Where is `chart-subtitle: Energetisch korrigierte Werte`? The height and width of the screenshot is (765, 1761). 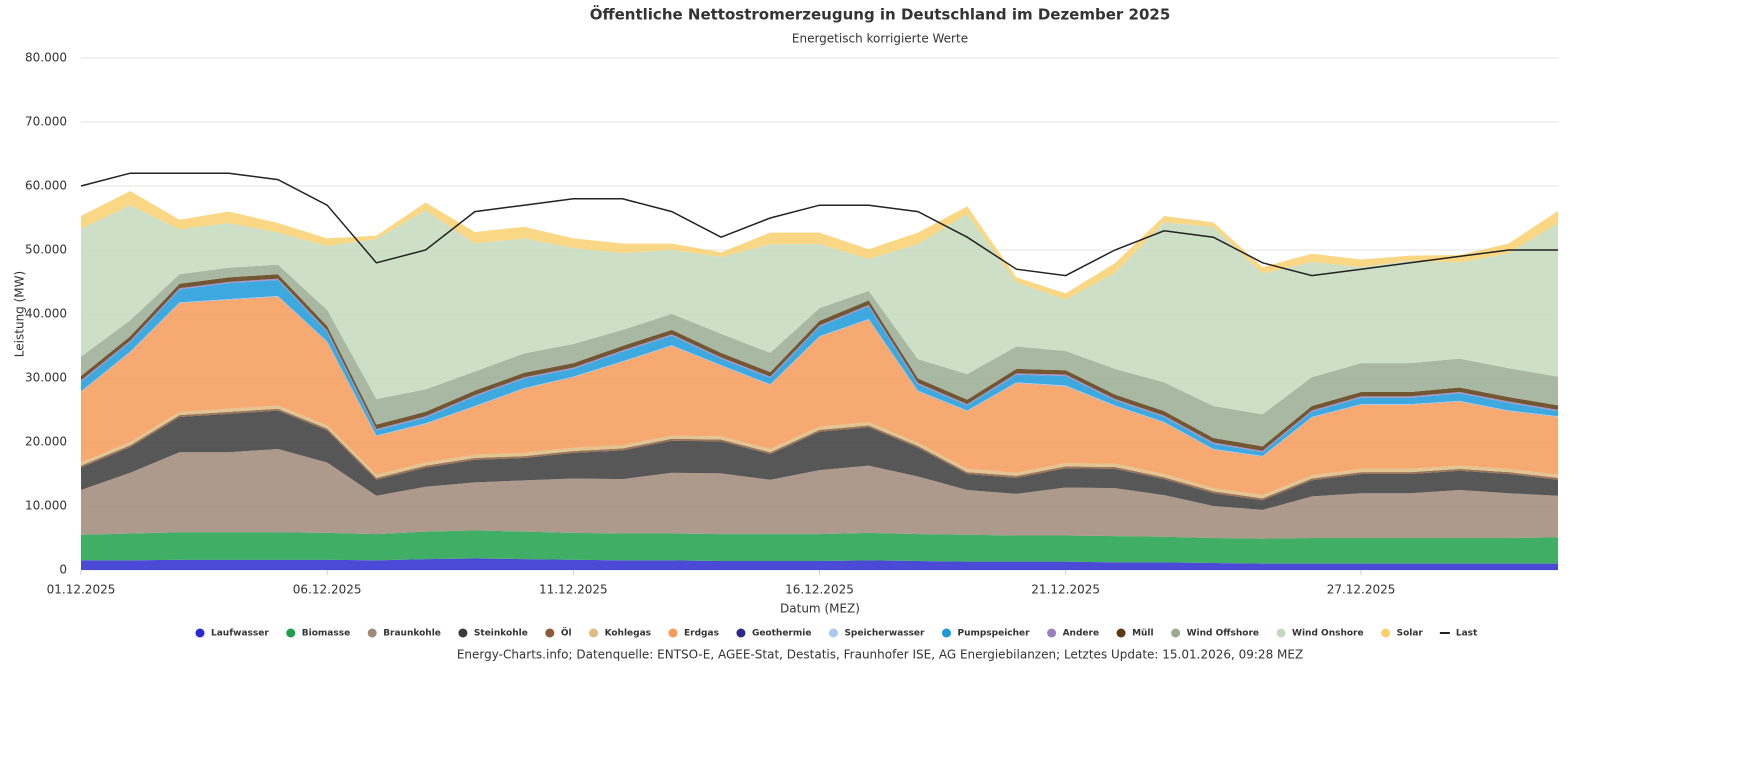
chart-subtitle: Energetisch korrigierte Werte is located at coordinates (880, 39).